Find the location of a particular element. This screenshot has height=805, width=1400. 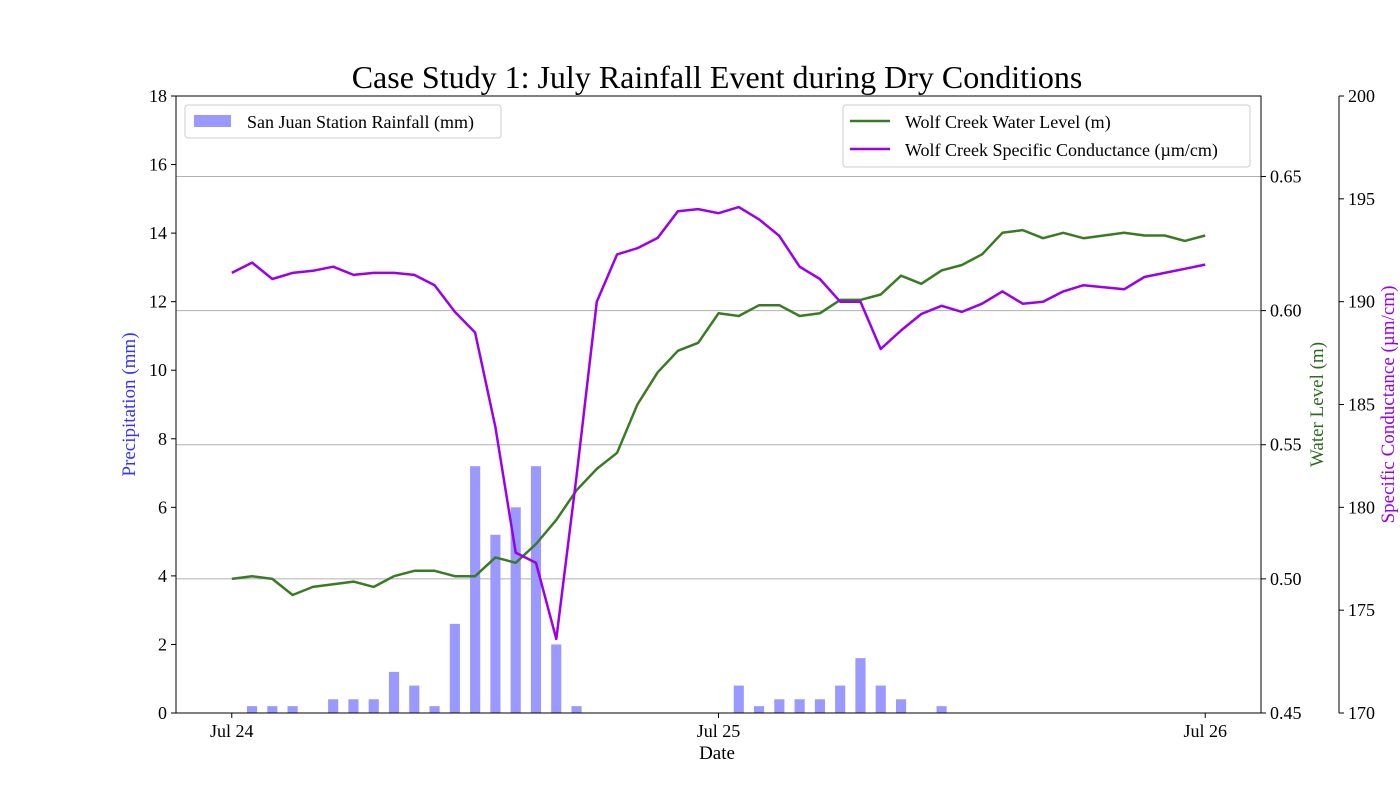

x-tick-label: Jul 26 is located at coordinates (1205, 731).